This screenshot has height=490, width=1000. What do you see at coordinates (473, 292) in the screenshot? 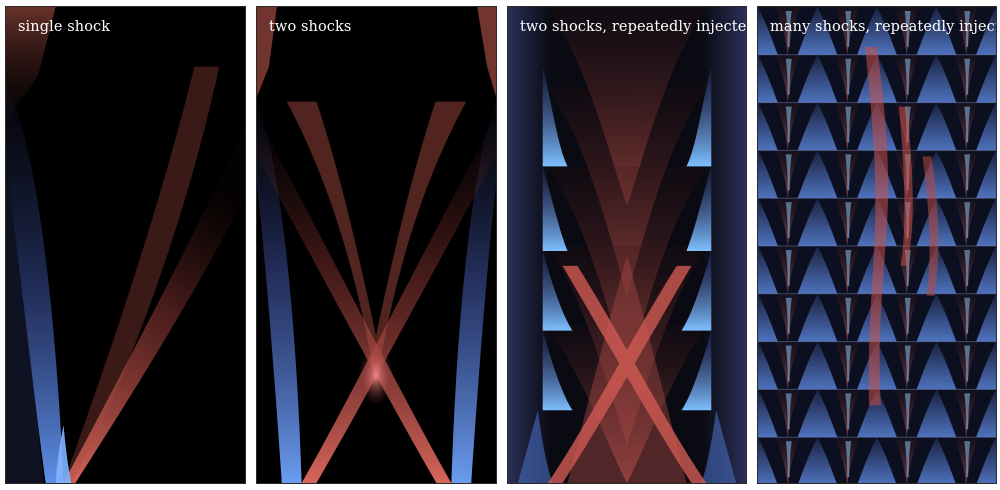
I see `right-blue-fan` at bounding box center [473, 292].